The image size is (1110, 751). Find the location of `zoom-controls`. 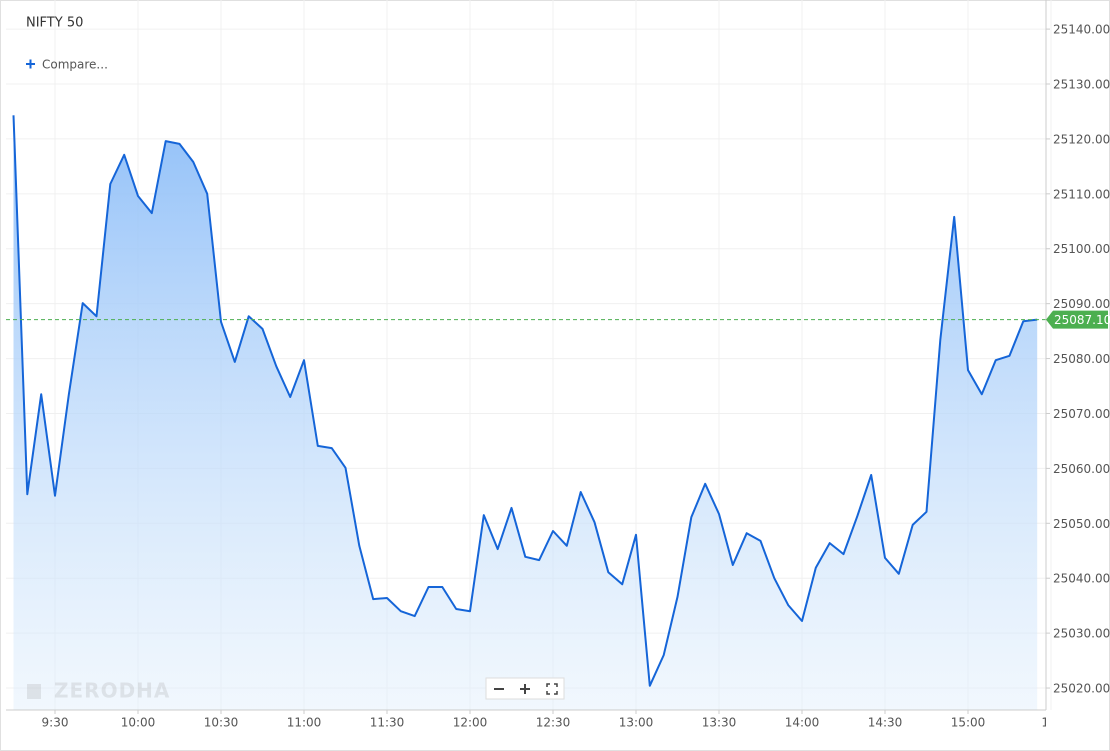

zoom-controls is located at coordinates (525, 688).